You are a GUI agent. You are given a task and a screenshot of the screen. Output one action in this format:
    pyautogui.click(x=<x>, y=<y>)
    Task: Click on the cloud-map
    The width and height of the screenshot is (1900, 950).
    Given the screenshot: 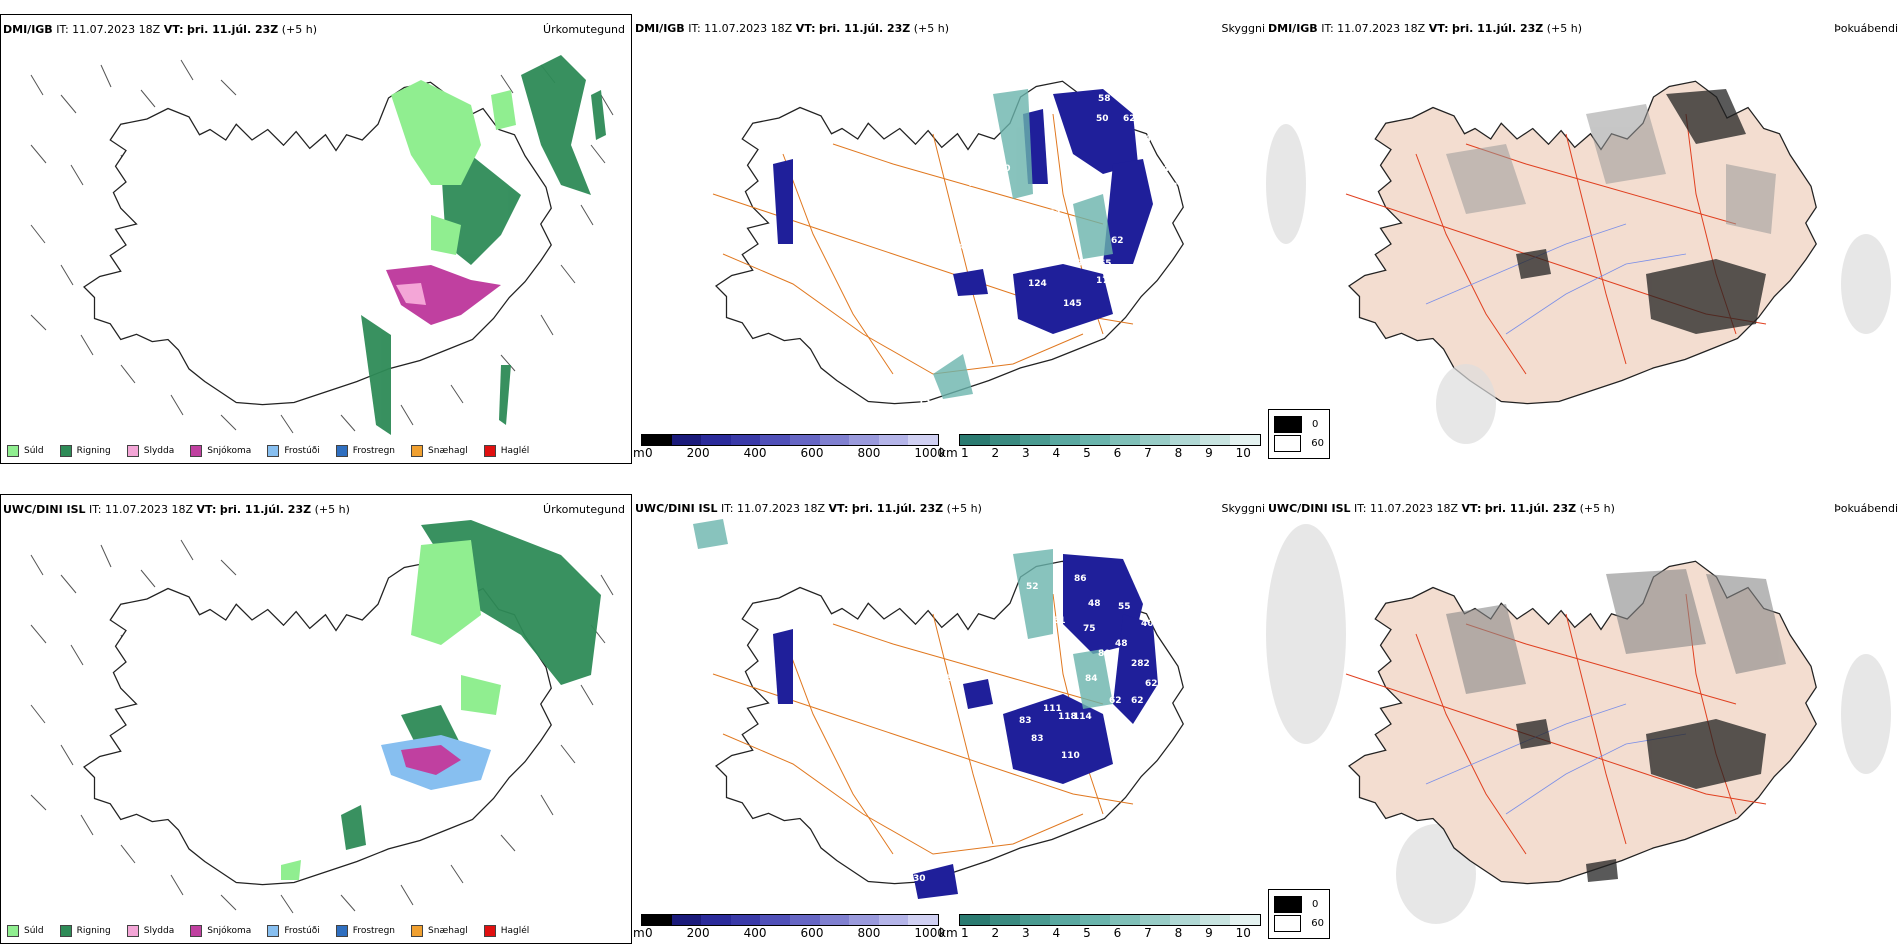 What is the action you would take?
    pyautogui.click(x=1578, y=262)
    